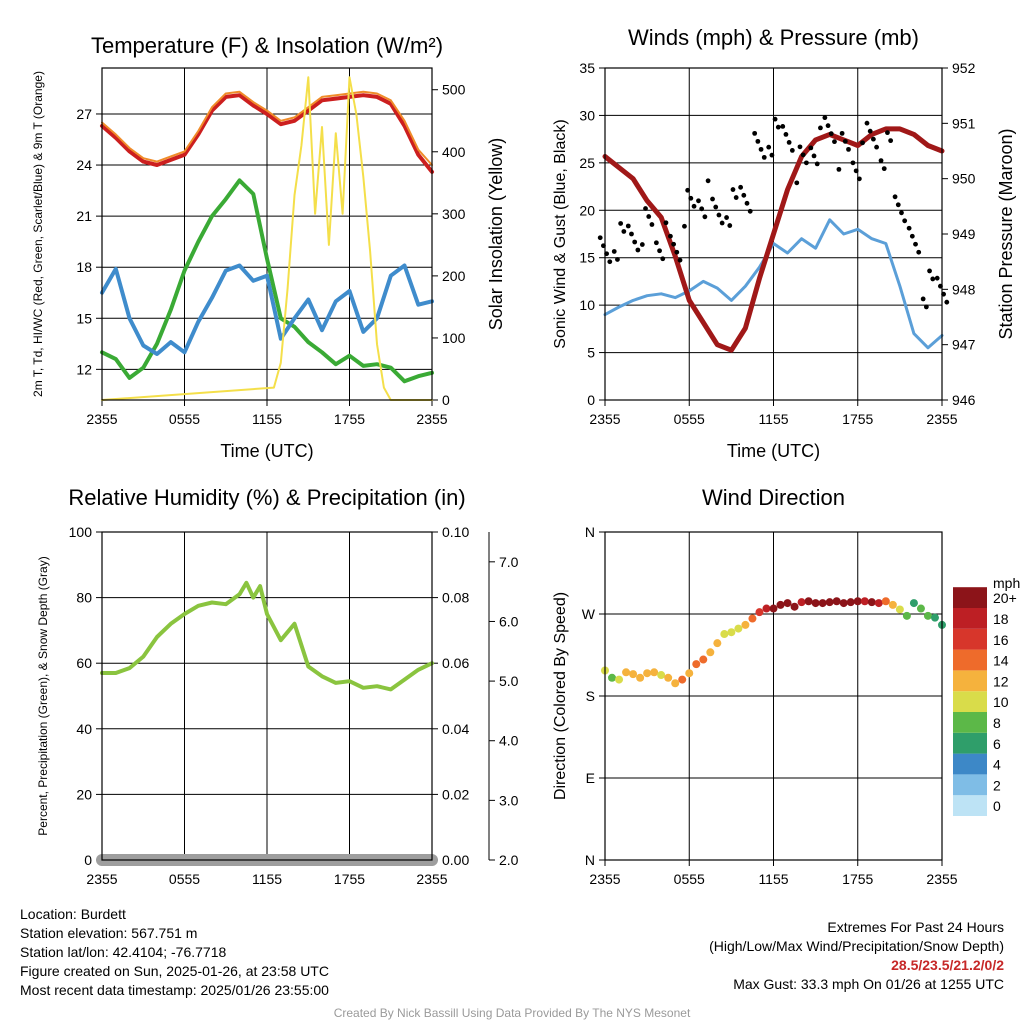 This screenshot has width=1024, height=1024. What do you see at coordinates (587, 258) in the screenshot?
I see `y-left-tick-label: 15` at bounding box center [587, 258].